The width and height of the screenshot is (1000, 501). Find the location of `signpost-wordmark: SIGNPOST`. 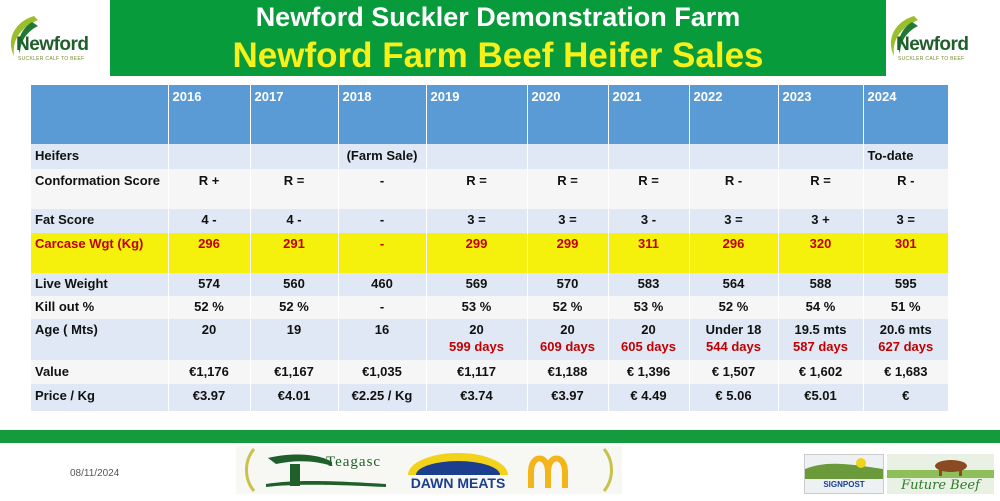

signpost-wordmark: SIGNPOST is located at coordinates (844, 484).